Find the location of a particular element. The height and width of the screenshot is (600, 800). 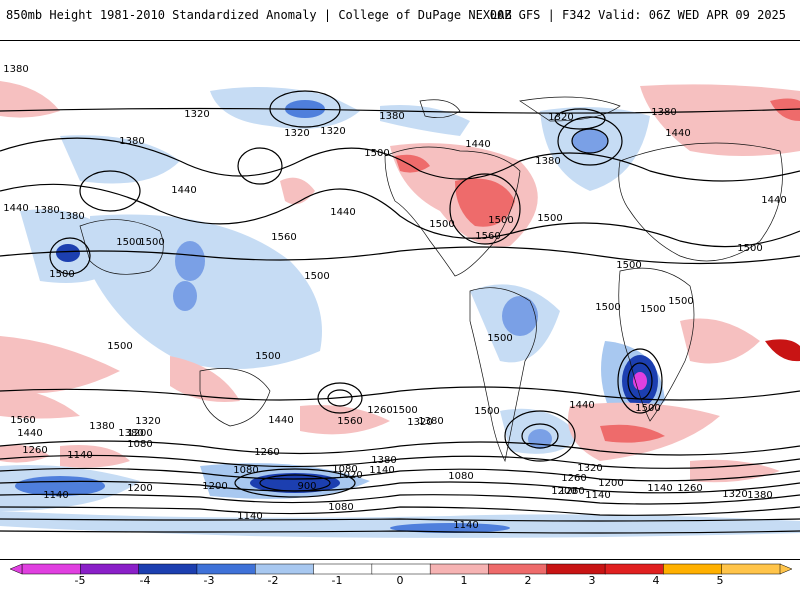

colorbar-tick-label: 5 is located at coordinates (720, 580).